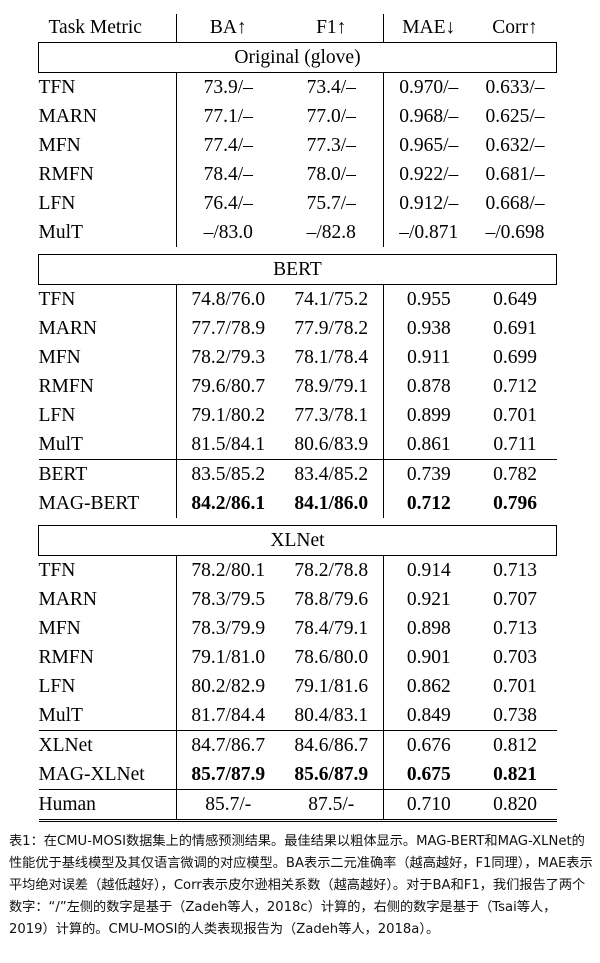 The width and height of the screenshot is (600, 963). Describe the element at coordinates (515, 328) in the screenshot. I see `cell-corr: 0.691` at that location.